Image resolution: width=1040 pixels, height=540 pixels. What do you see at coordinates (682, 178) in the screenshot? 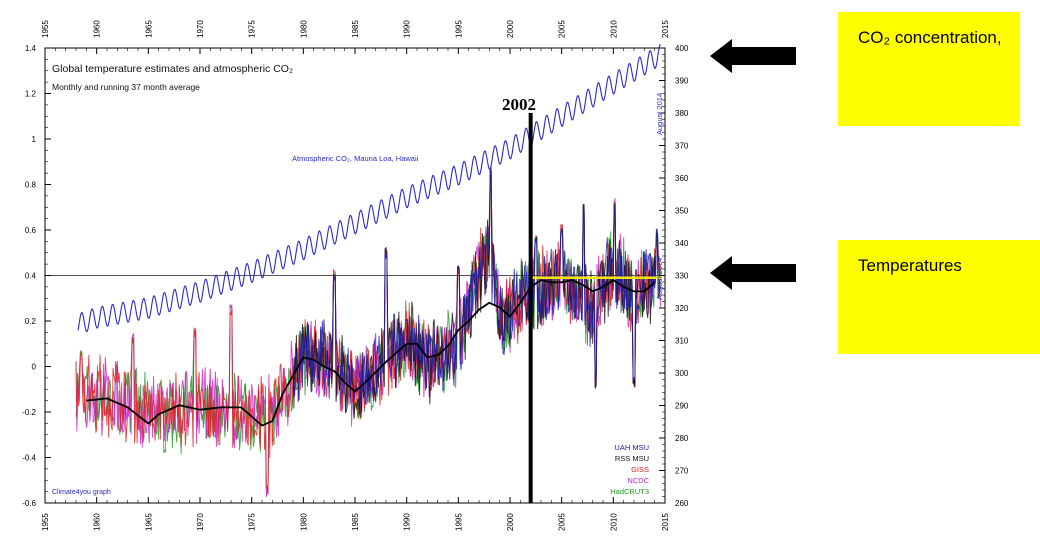
I see `y-right-tick-label: 360` at bounding box center [682, 178].